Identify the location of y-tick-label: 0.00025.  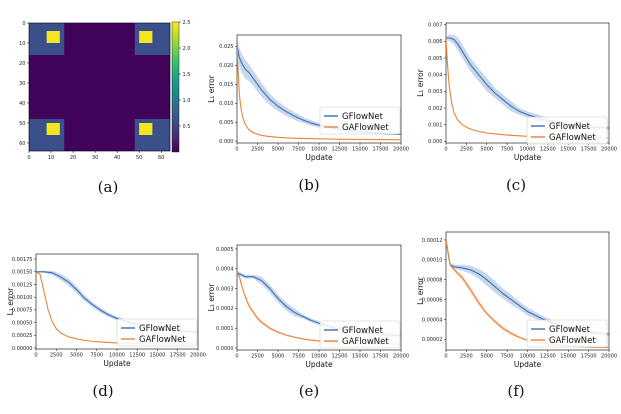
(22, 336).